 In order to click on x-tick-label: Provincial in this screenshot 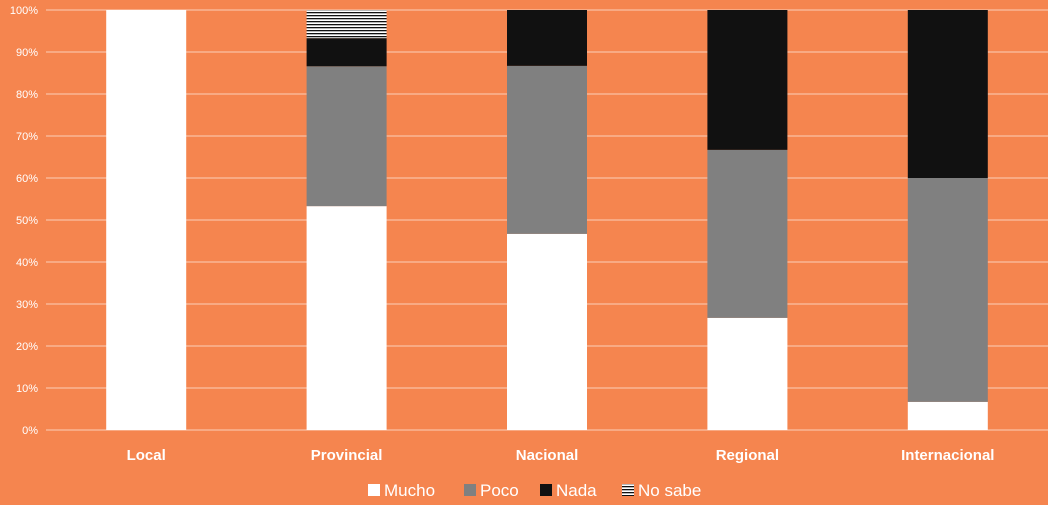, I will do `click(347, 455)`.